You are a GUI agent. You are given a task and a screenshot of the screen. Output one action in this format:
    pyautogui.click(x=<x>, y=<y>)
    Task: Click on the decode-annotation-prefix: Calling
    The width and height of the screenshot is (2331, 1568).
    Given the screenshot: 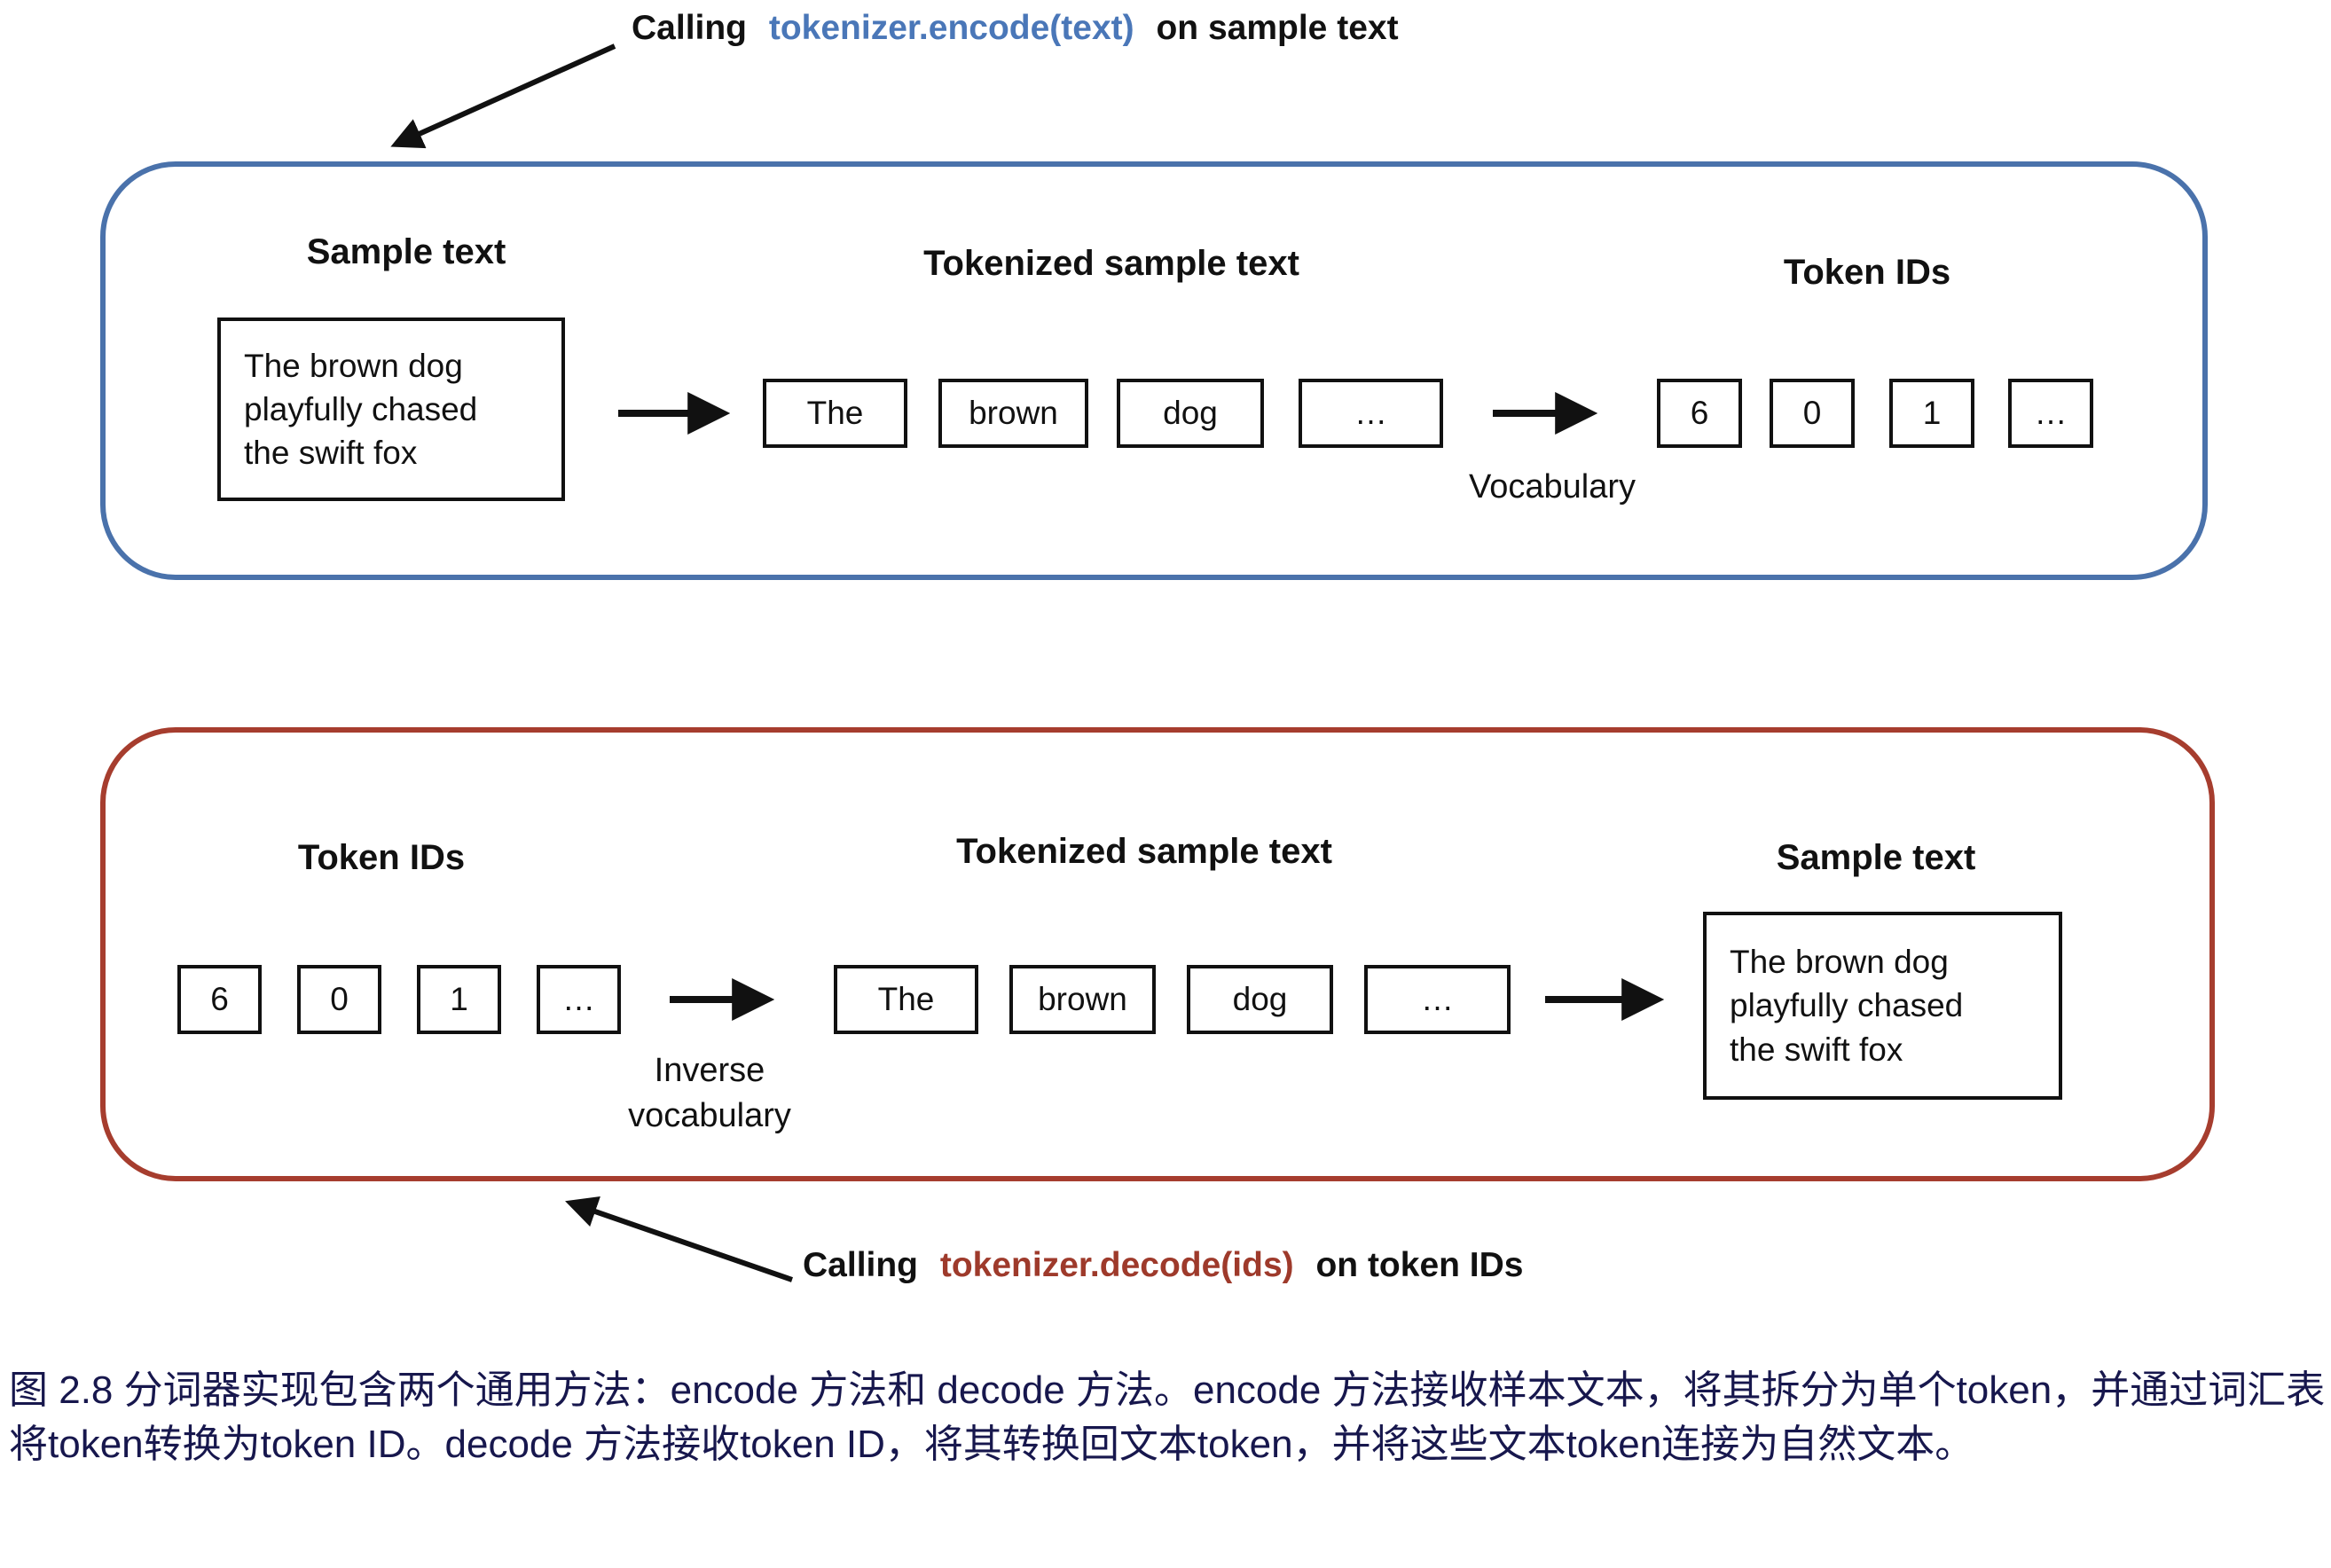 What is the action you would take?
    pyautogui.click(x=861, y=1265)
    